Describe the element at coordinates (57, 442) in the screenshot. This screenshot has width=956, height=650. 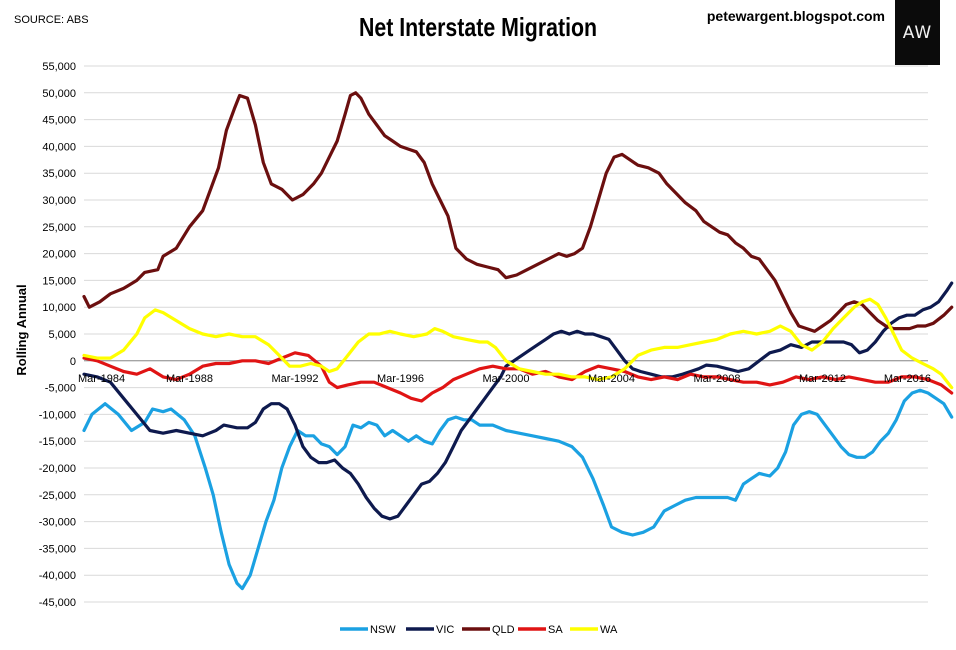
I see `y-tick-label: -15,000` at that location.